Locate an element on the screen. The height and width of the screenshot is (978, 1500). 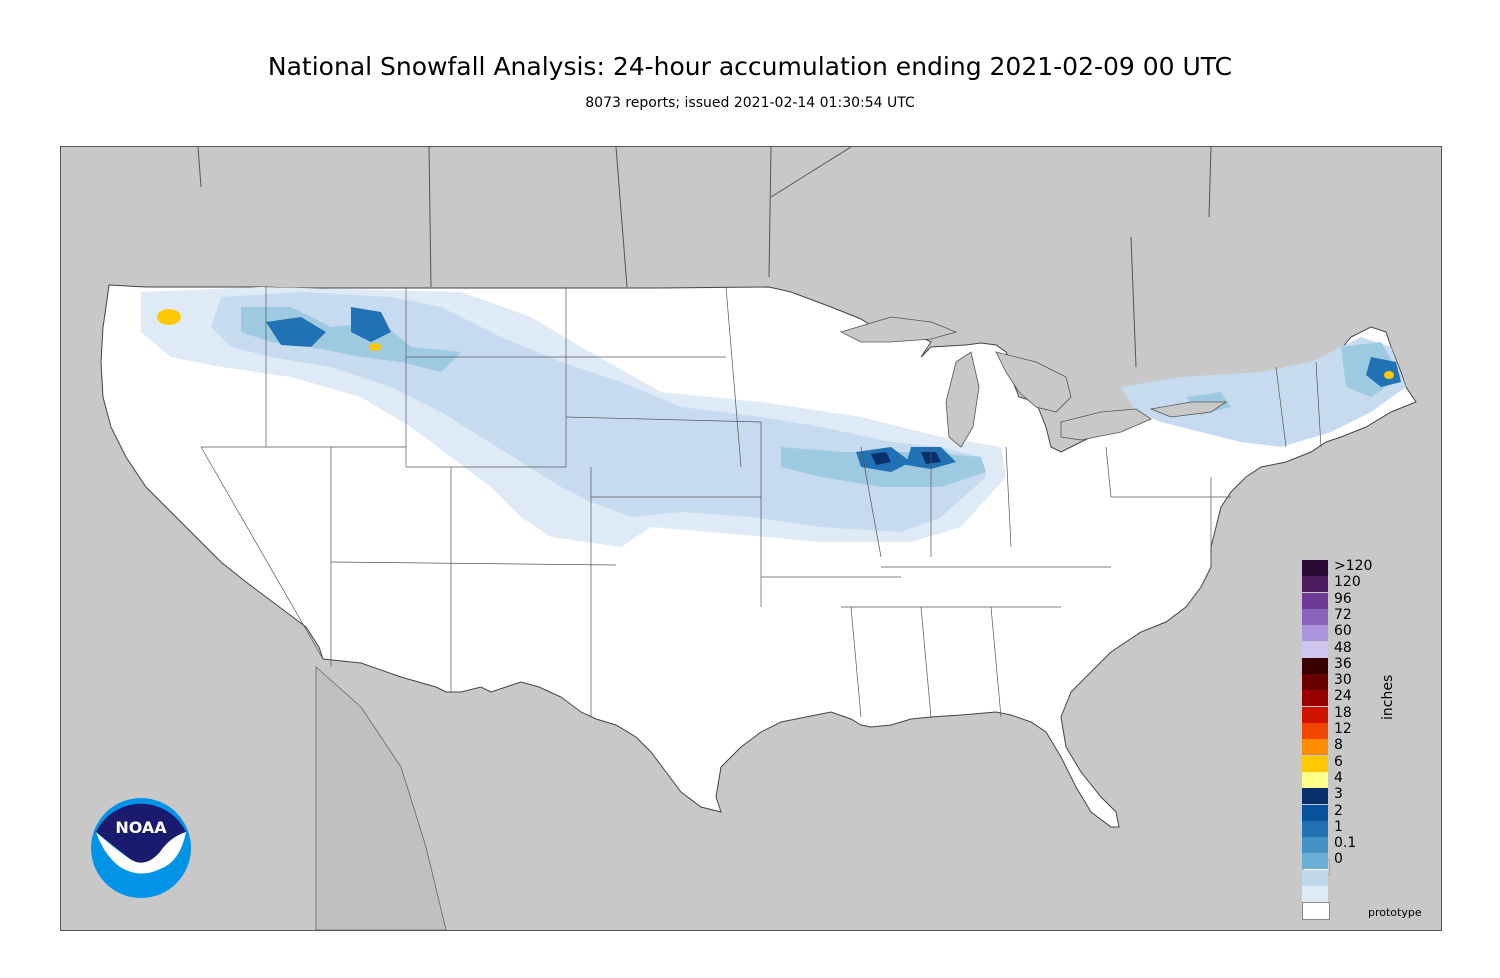
great-lakes is located at coordinates (1033, 382).